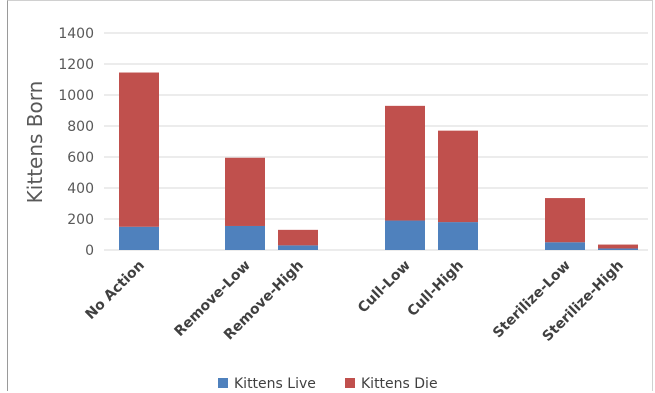 The image size is (655, 393). What do you see at coordinates (328, 384) in the screenshot?
I see `legend: Kittens Live Kittens Die` at bounding box center [328, 384].